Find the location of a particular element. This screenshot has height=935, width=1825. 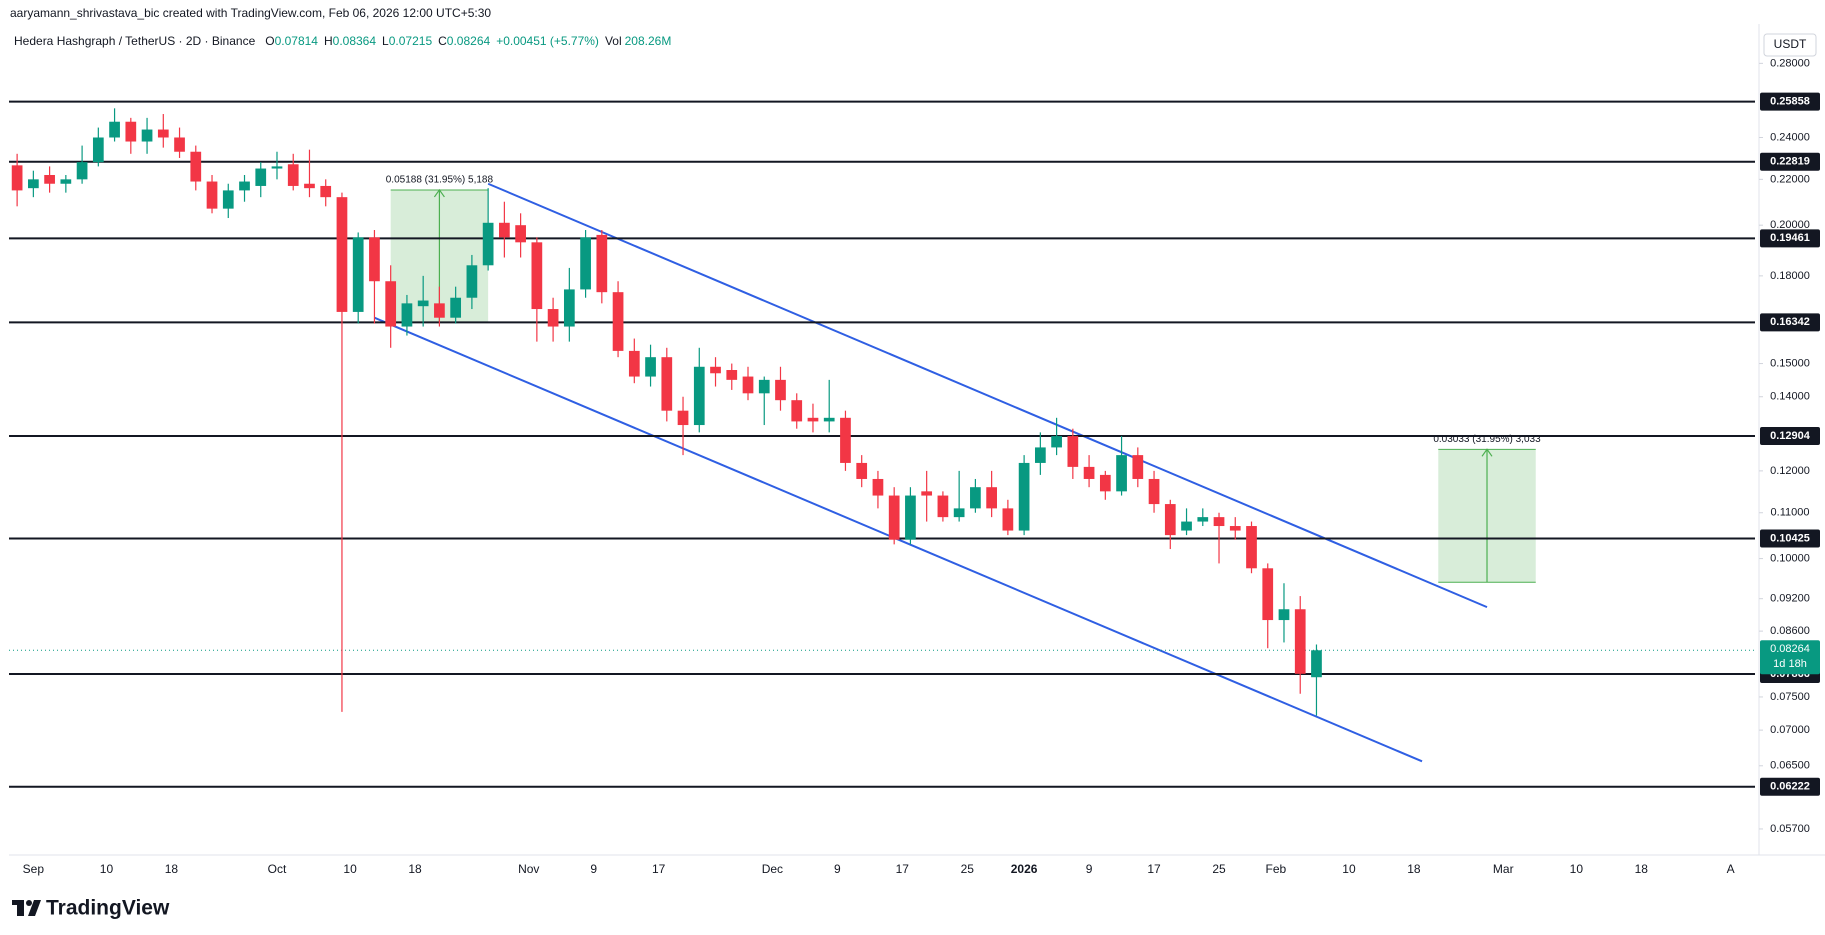

x-tick-label: 25 is located at coordinates (1219, 869).